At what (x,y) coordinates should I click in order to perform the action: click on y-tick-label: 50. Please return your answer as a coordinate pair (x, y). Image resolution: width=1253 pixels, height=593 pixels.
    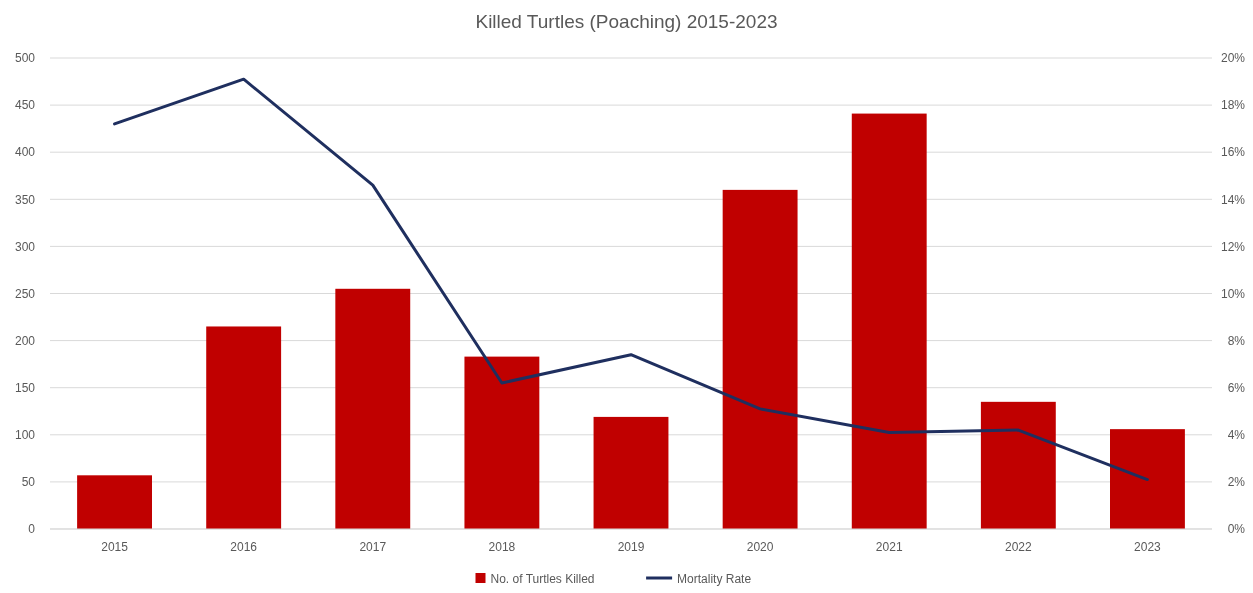
    Looking at the image, I should click on (28, 482).